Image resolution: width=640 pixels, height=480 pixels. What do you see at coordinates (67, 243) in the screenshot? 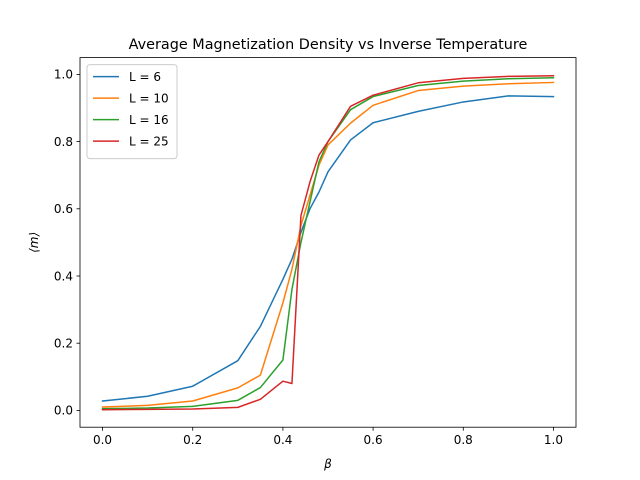
I see `y-axis-ticks: 0.0 0.2 0.4 0.6 0.8 1.0` at bounding box center [67, 243].